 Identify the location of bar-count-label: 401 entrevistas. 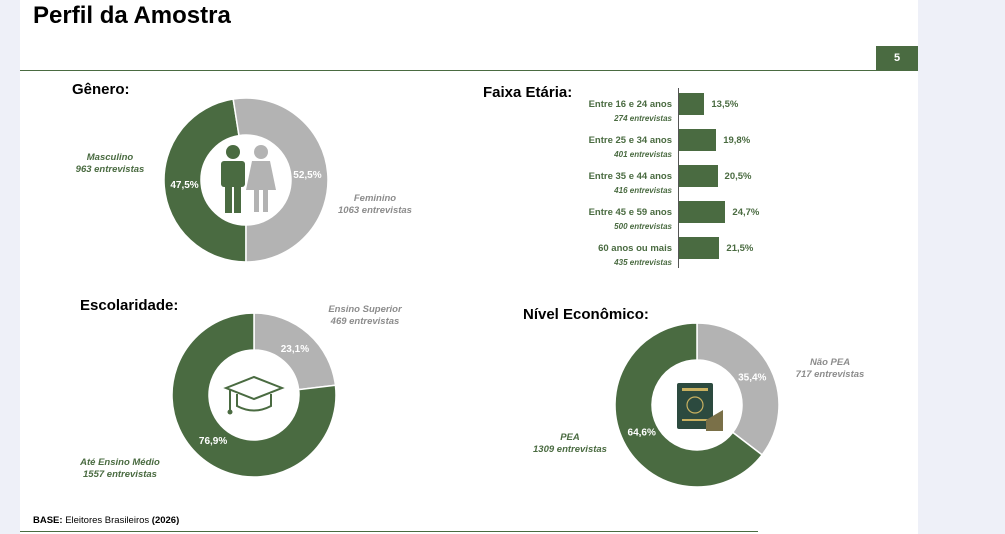
(643, 154).